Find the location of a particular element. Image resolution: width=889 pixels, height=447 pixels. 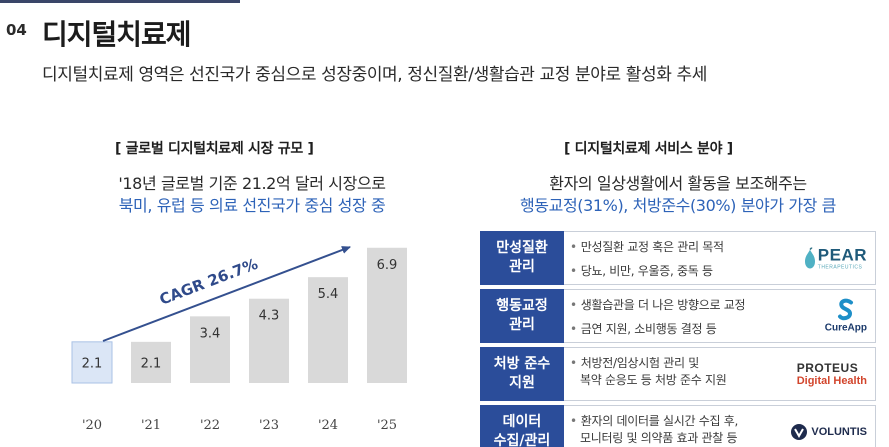

market-caption-line2: 북미, 유럽 등 의료 선진국가 중심 성장 중 is located at coordinates (252, 205).